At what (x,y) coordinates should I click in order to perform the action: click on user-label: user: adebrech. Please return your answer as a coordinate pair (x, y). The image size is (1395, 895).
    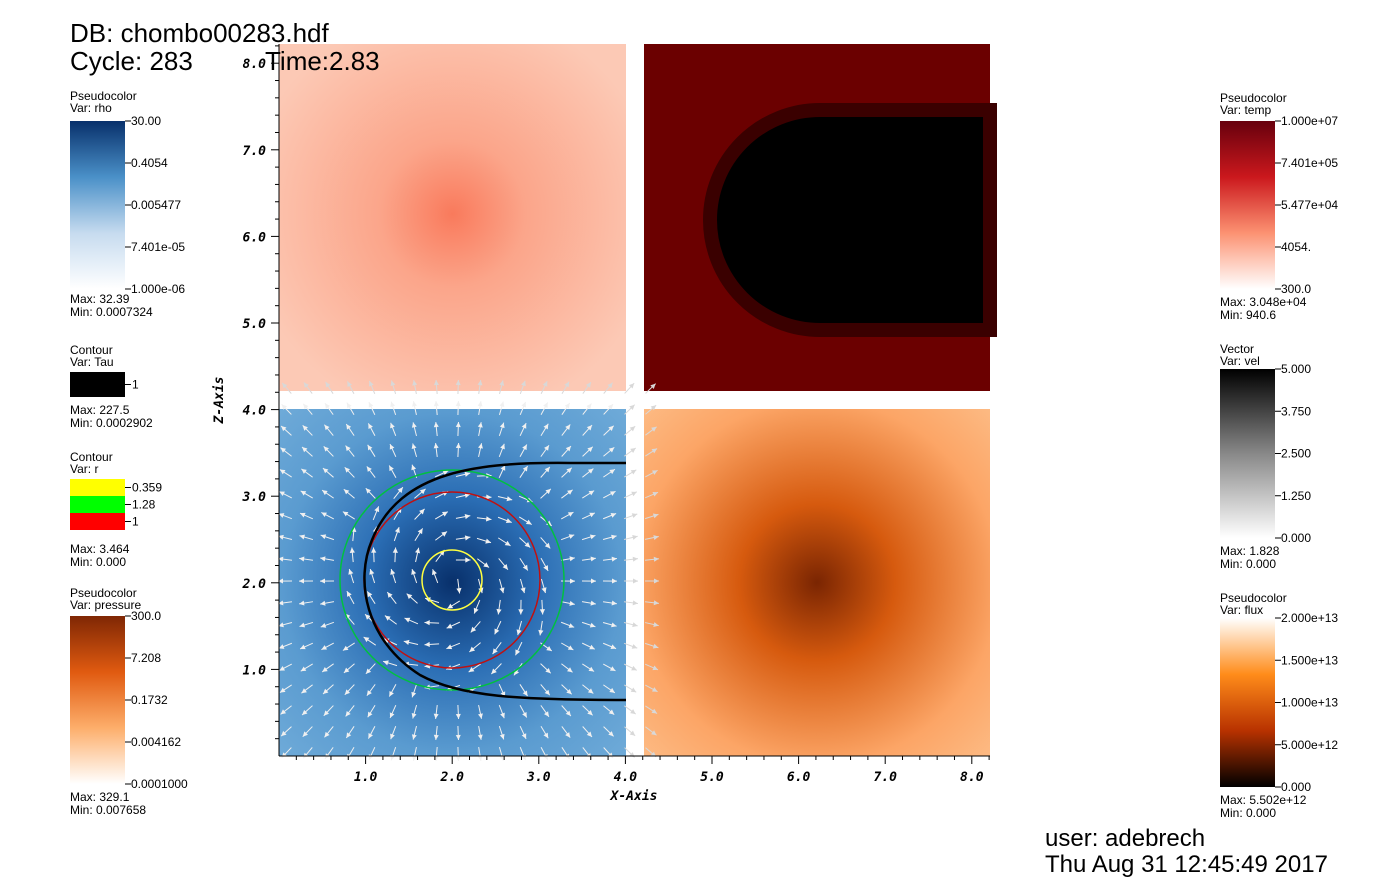
    Looking at the image, I should click on (1125, 838).